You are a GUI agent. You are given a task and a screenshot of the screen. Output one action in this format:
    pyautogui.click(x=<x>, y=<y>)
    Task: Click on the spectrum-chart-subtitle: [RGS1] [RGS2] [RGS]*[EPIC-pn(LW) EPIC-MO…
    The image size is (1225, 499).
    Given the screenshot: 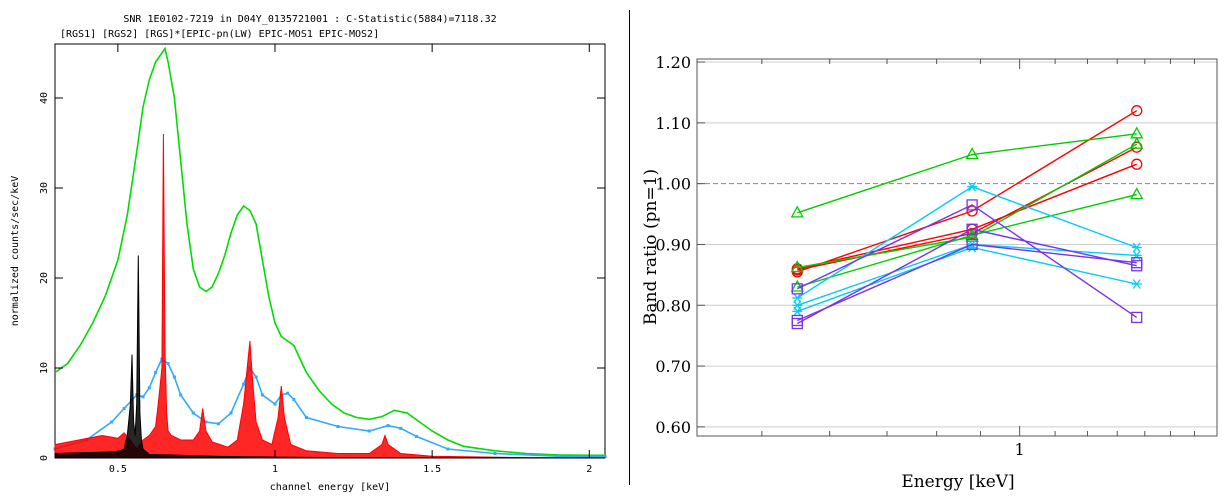 What is the action you would take?
    pyautogui.click(x=219, y=34)
    